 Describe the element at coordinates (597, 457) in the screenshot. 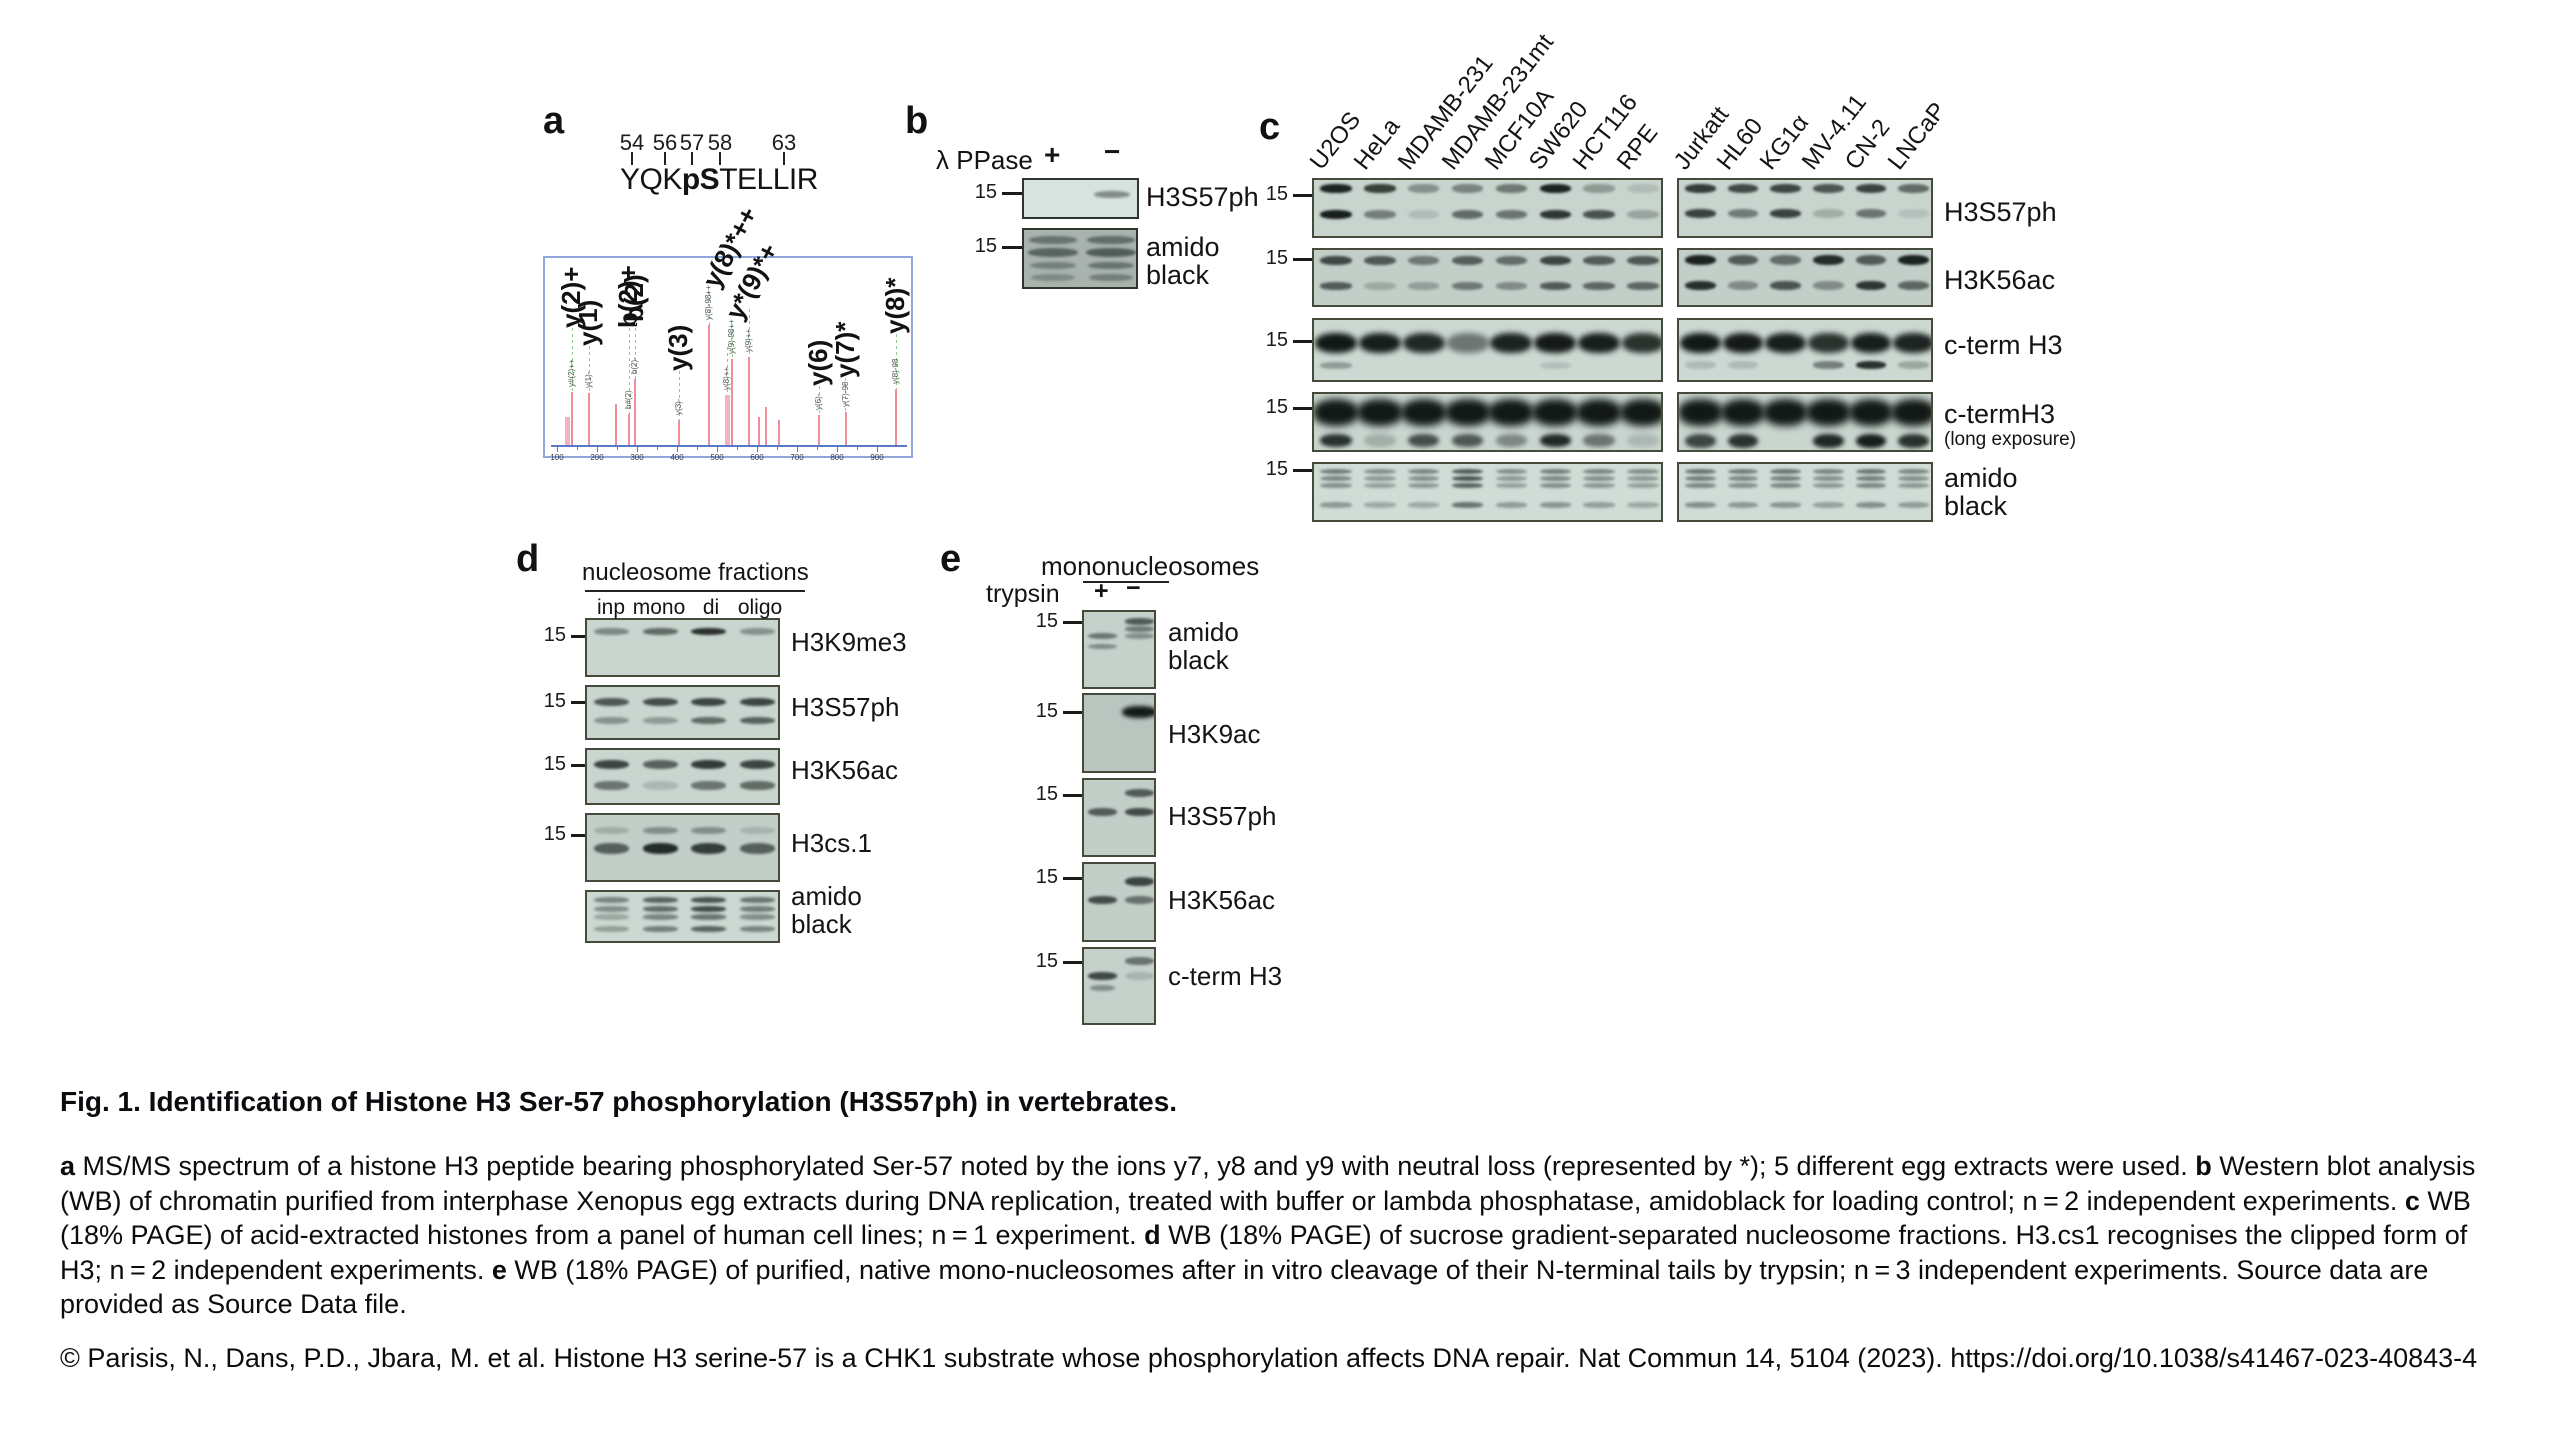

I see `spectrum-tick-label: 200` at that location.